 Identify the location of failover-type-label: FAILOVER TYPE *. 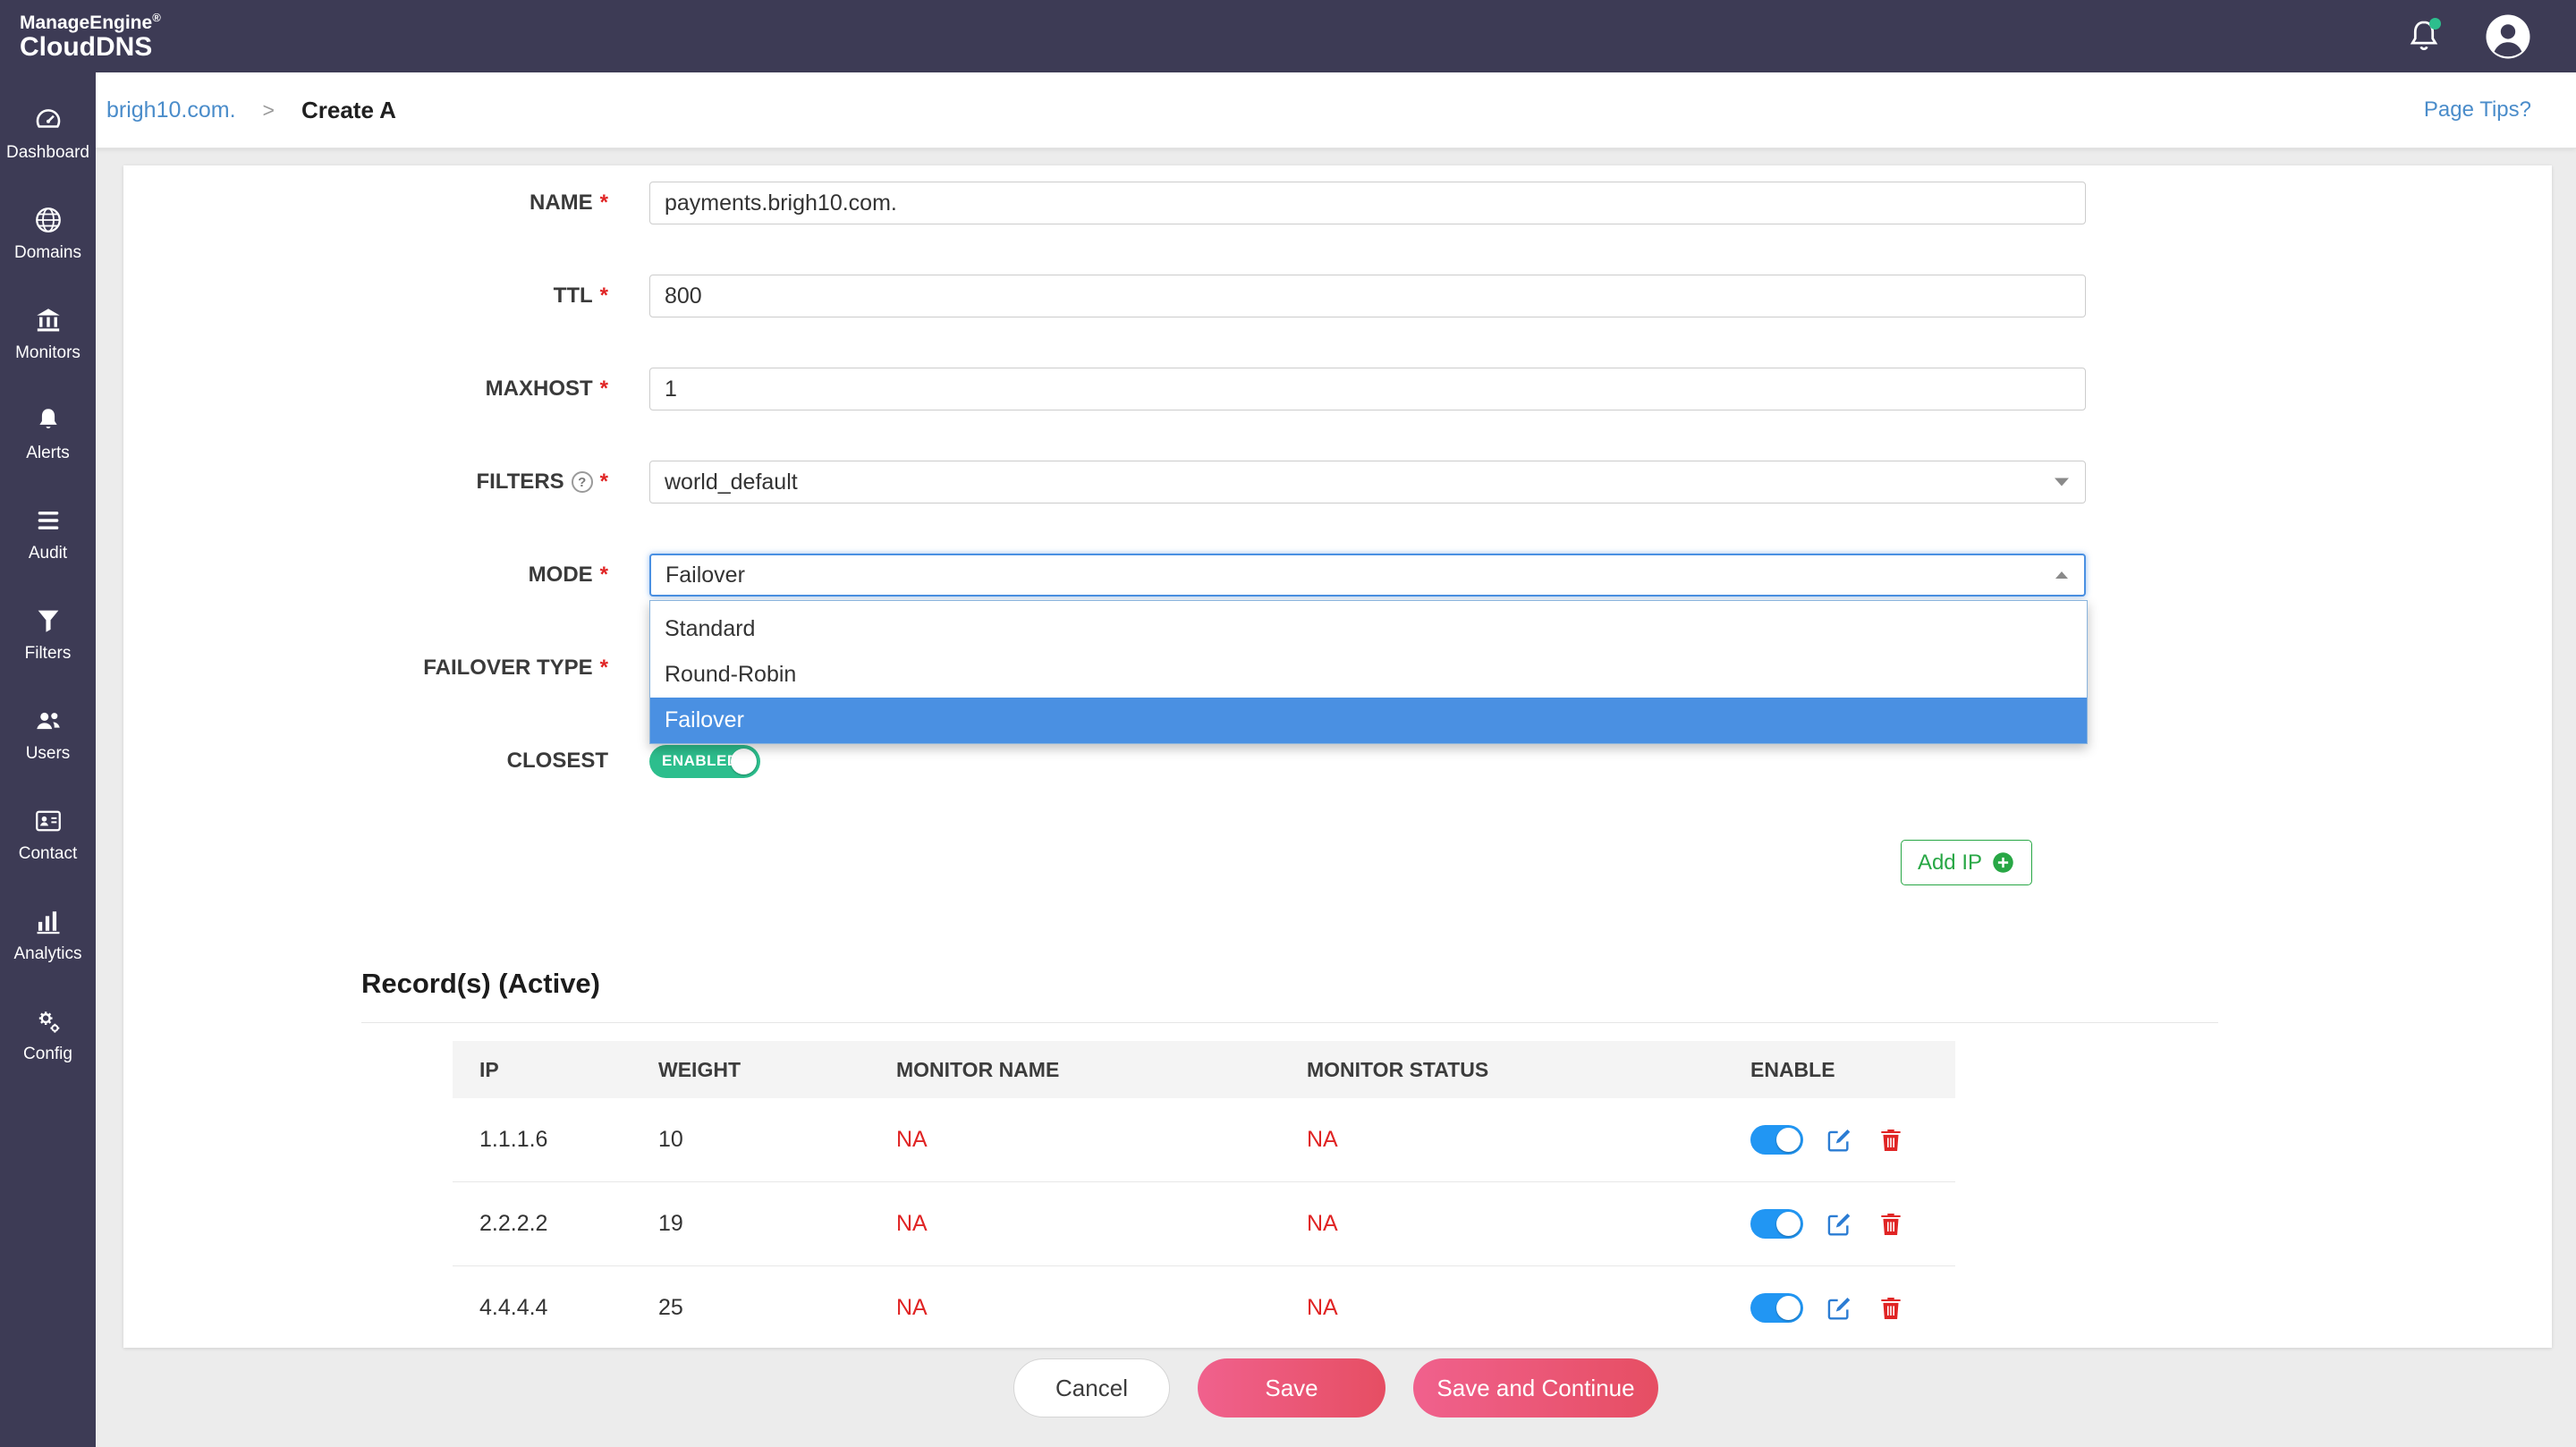
(515, 668).